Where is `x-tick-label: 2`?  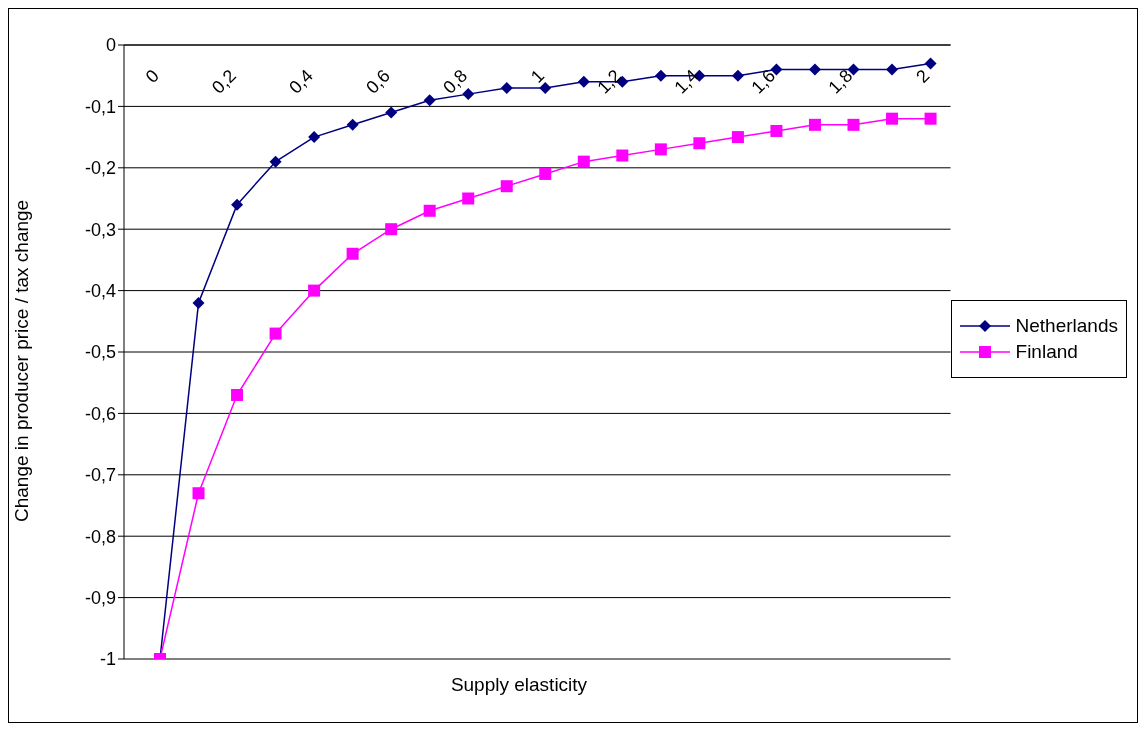 x-tick-label: 2 is located at coordinates (923, 76).